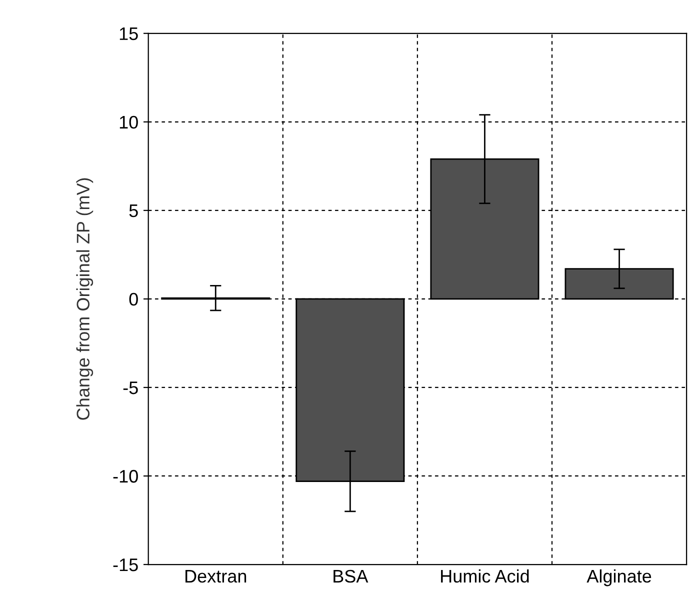 The image size is (690, 607). Describe the element at coordinates (85, 299) in the screenshot. I see `y-axis-title: Change from Original ZP (mV)` at that location.